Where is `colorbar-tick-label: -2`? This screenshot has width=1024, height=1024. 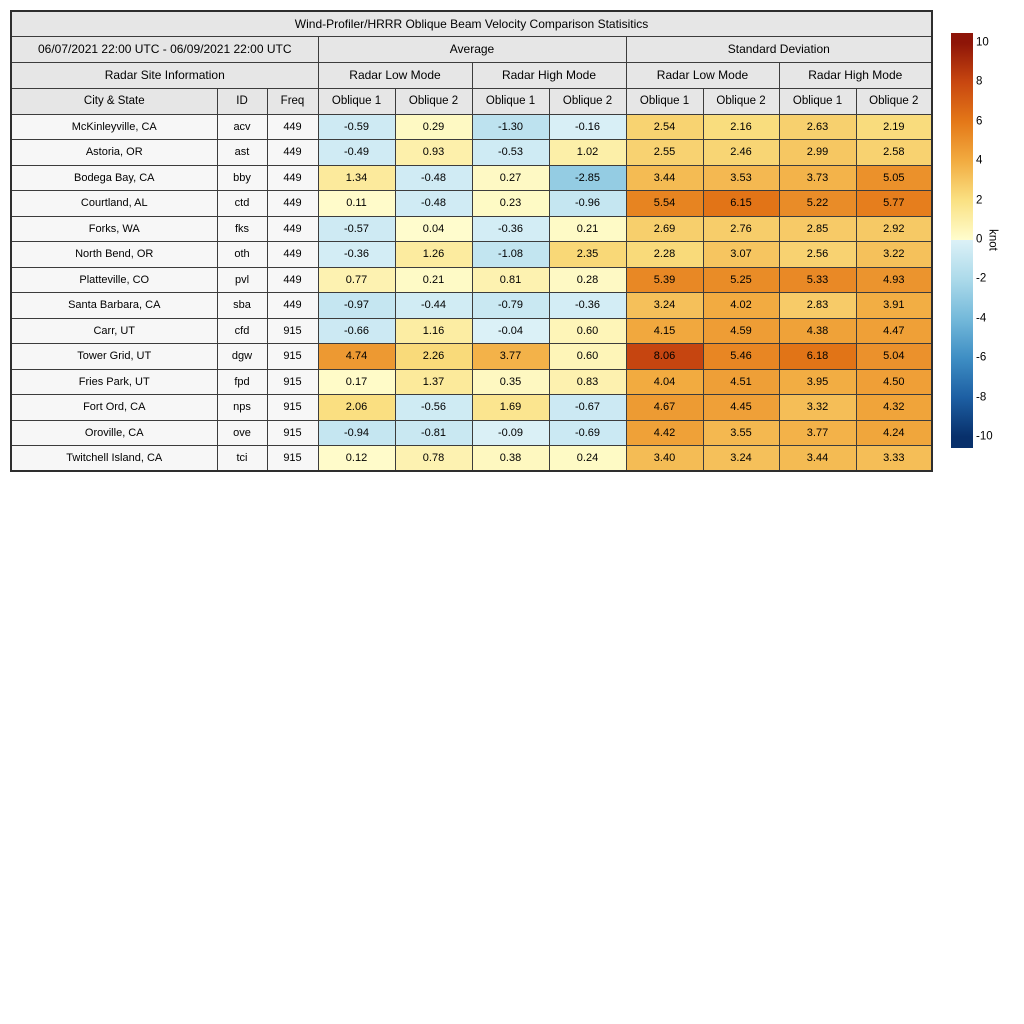
colorbar-tick-label: -2 is located at coordinates (981, 278).